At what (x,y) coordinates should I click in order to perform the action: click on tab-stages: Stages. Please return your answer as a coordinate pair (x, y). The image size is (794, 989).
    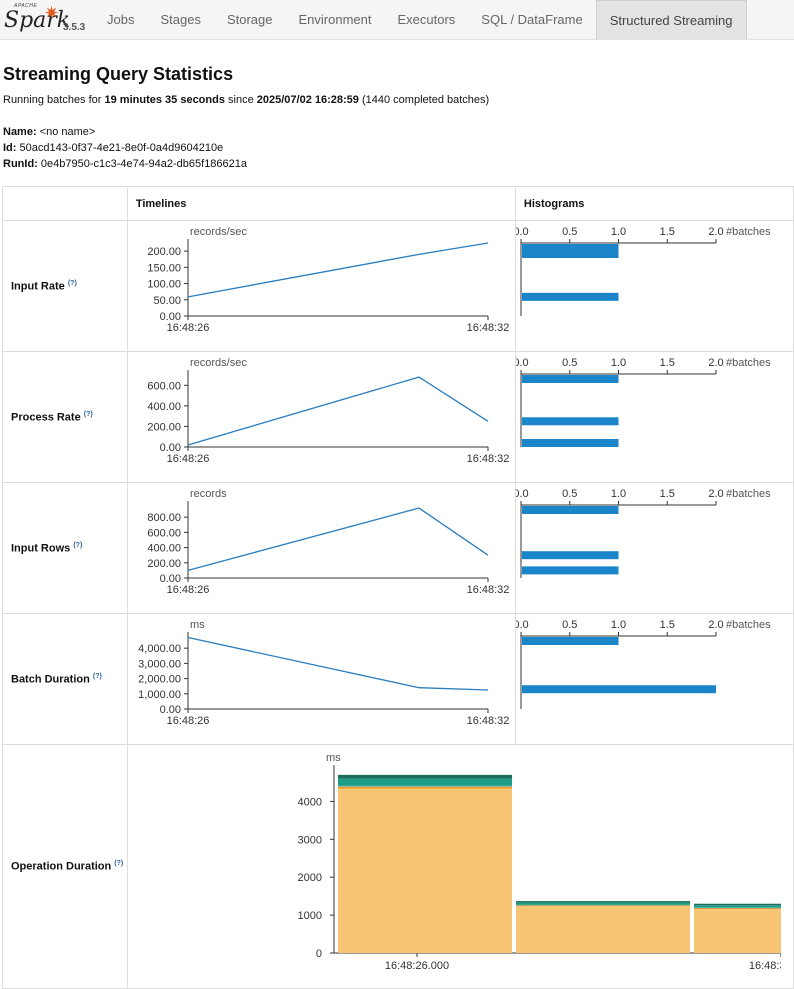
    Looking at the image, I should click on (180, 19).